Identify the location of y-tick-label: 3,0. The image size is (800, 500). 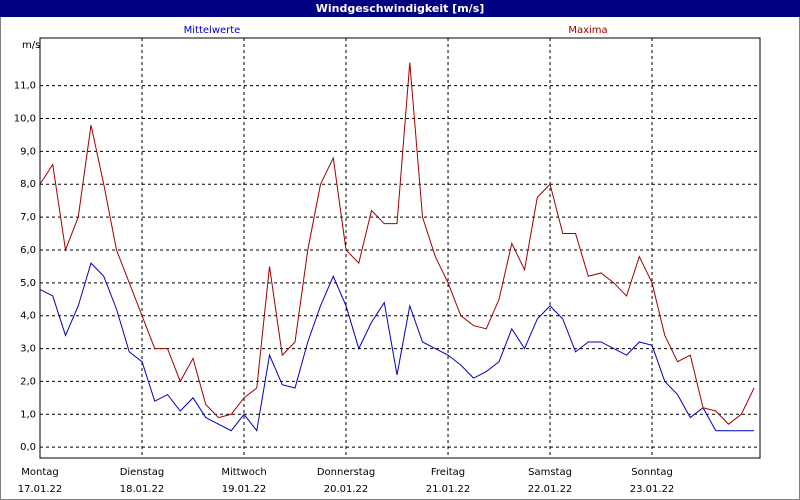
(28, 349).